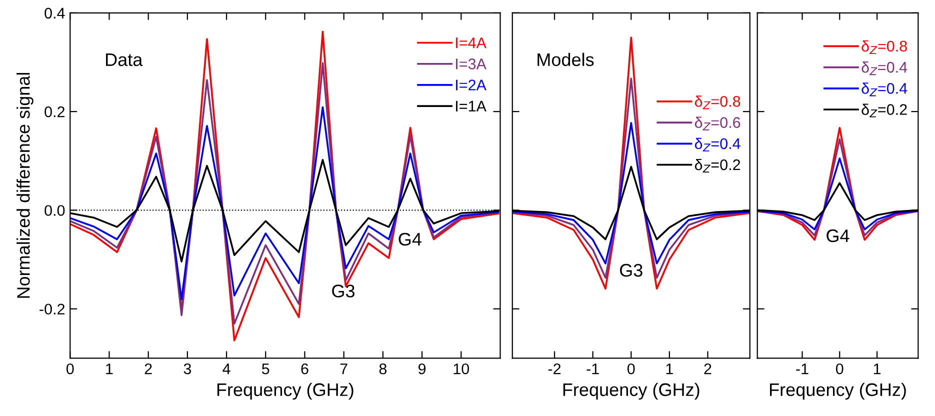 This screenshot has width=935, height=416. I want to click on x-tick-label: -2, so click(554, 368).